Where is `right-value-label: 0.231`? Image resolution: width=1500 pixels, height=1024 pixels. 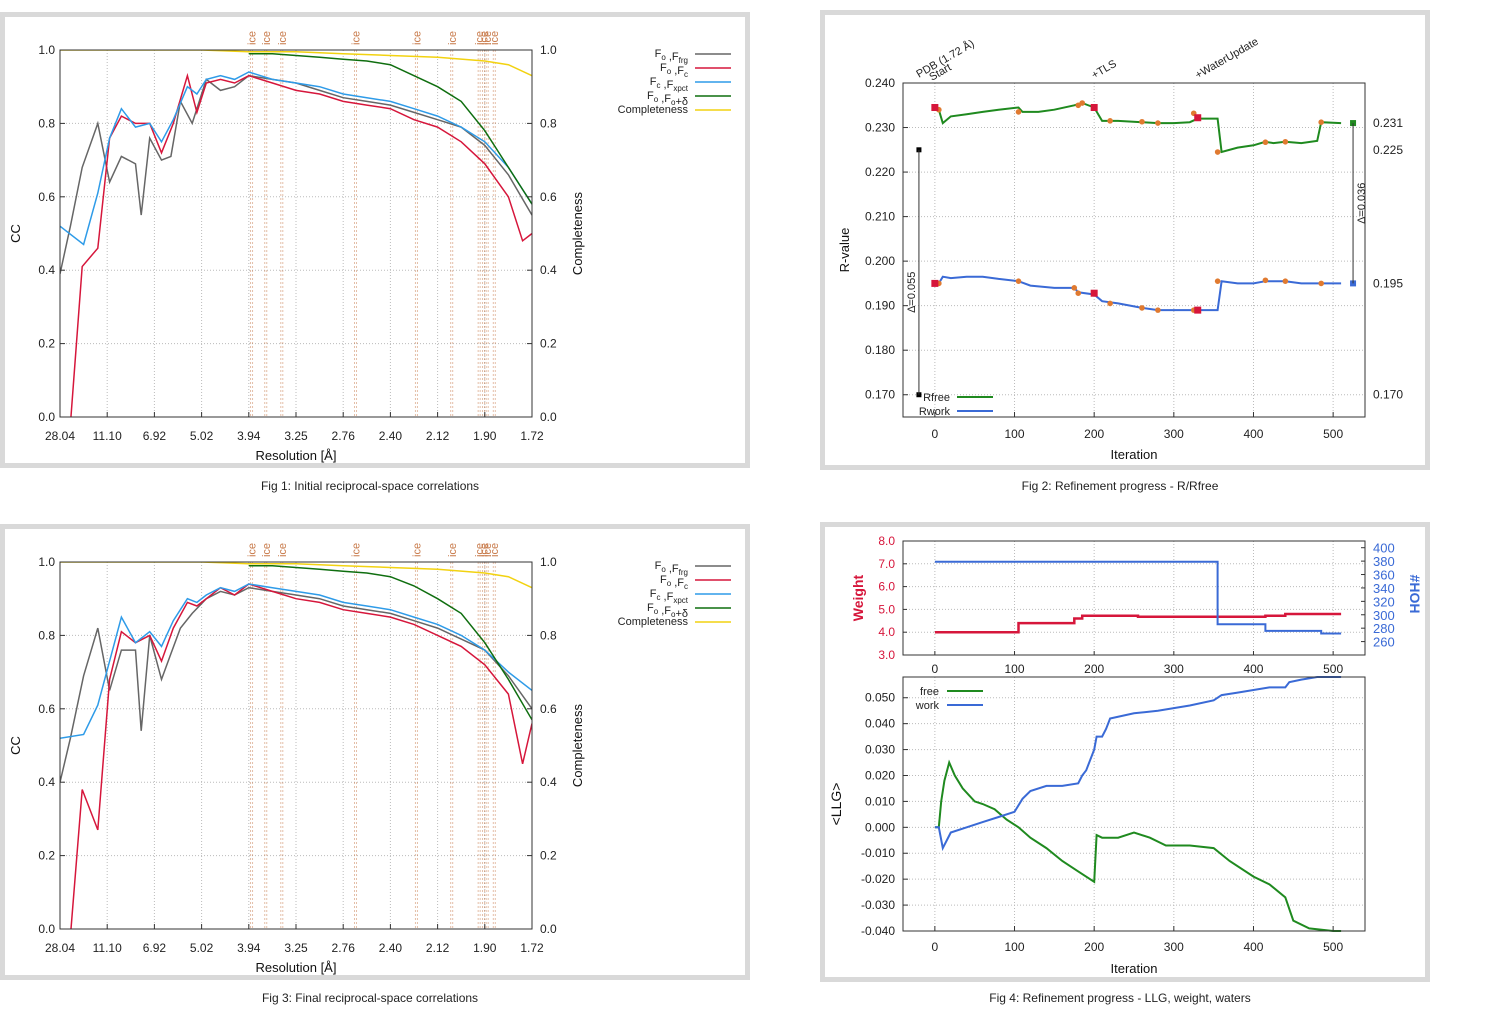 right-value-label: 0.231 is located at coordinates (1388, 123).